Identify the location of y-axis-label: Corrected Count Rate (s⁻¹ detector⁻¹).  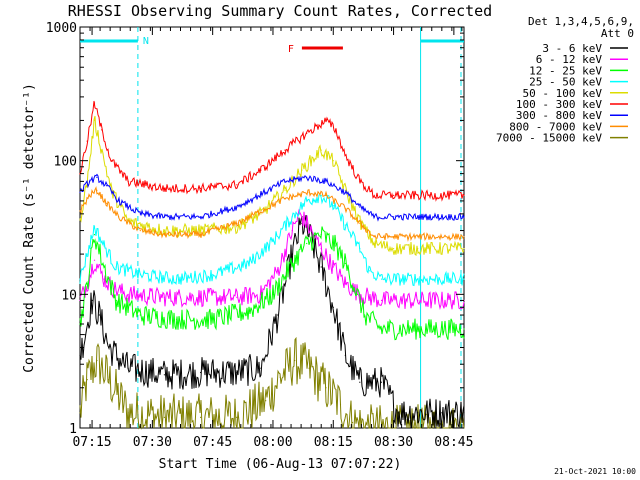
(29, 228).